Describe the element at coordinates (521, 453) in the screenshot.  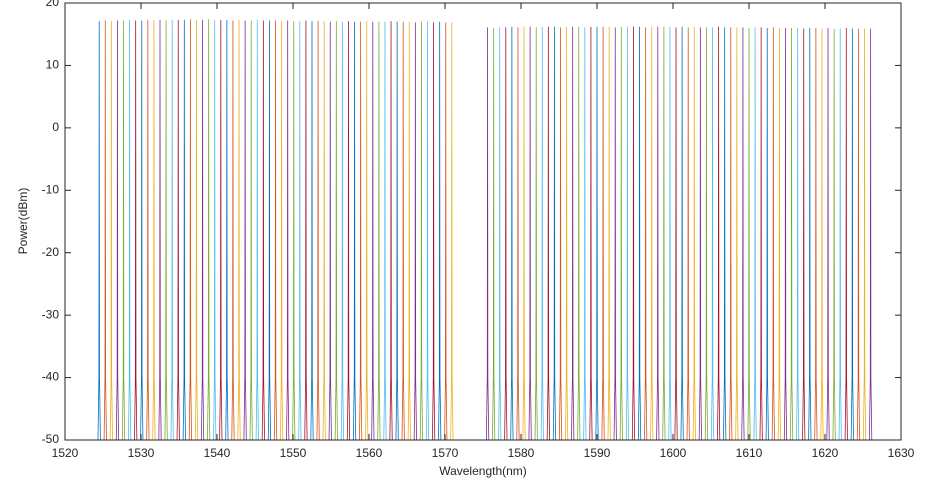
I see `x-tick-label: 1580` at that location.